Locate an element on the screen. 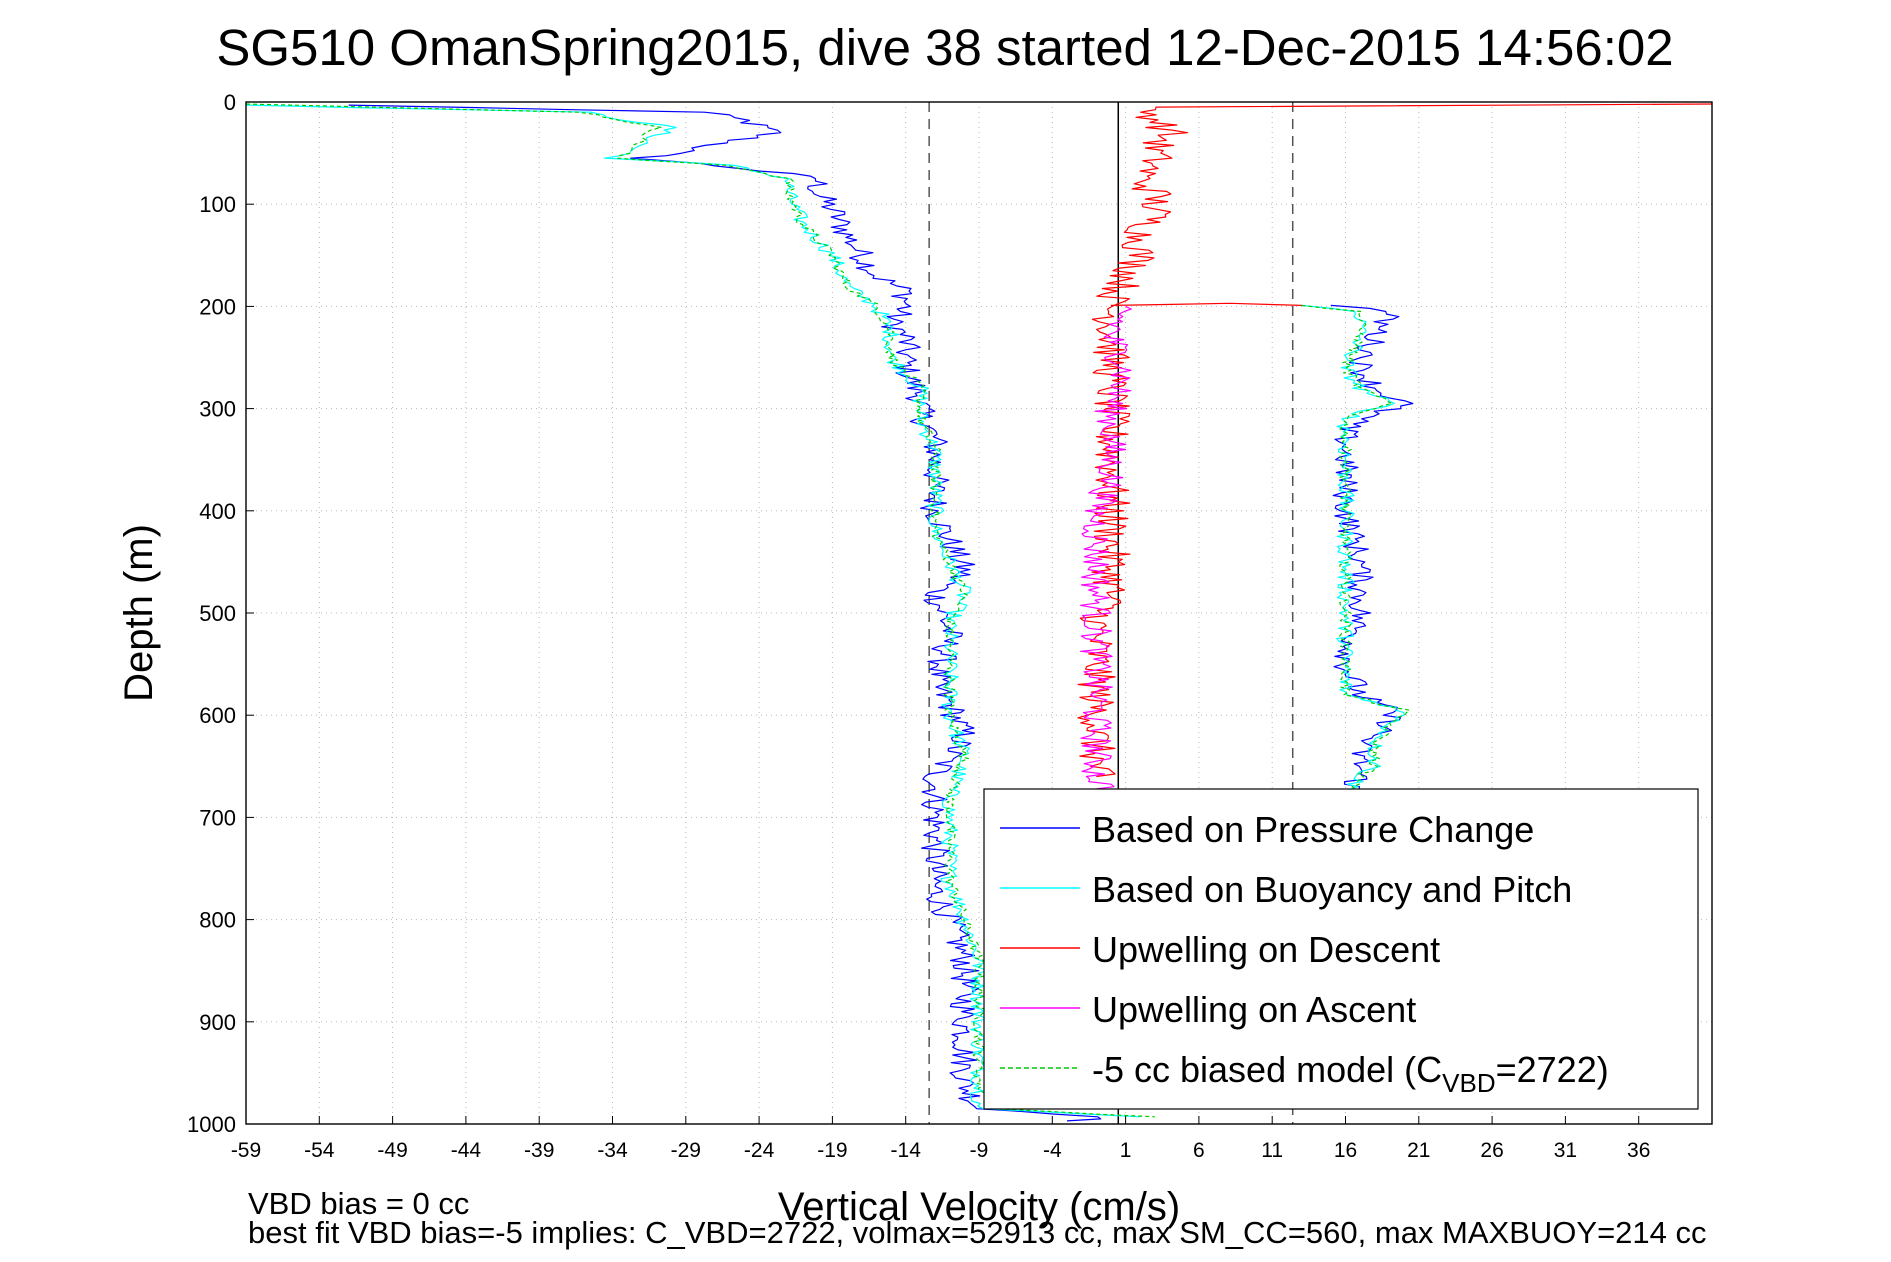 The height and width of the screenshot is (1262, 1891). legend-label-text: -5 cc biased model (C is located at coordinates (1267, 1069).